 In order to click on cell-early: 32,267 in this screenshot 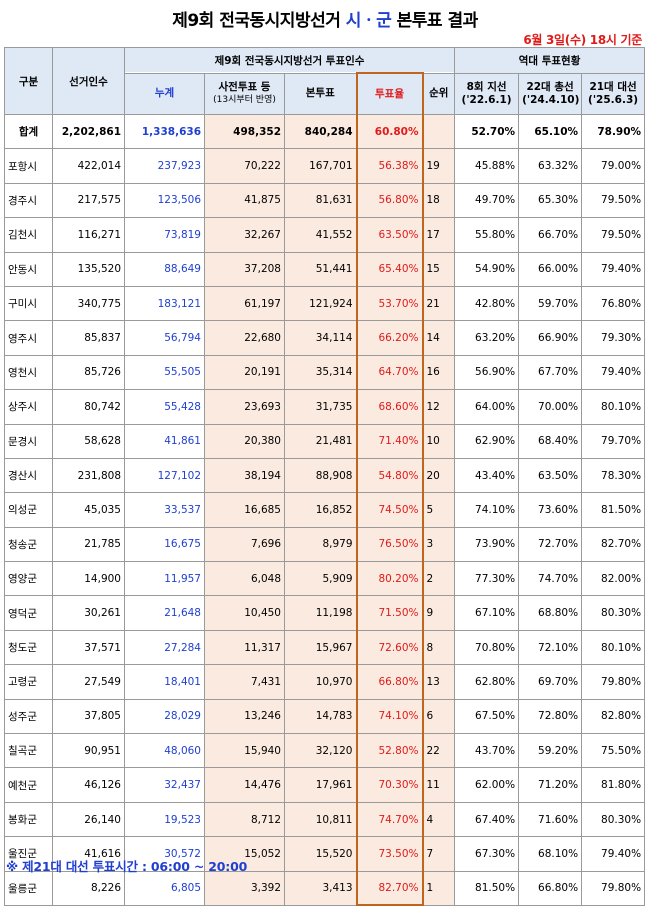, I will do `click(244, 235)`.